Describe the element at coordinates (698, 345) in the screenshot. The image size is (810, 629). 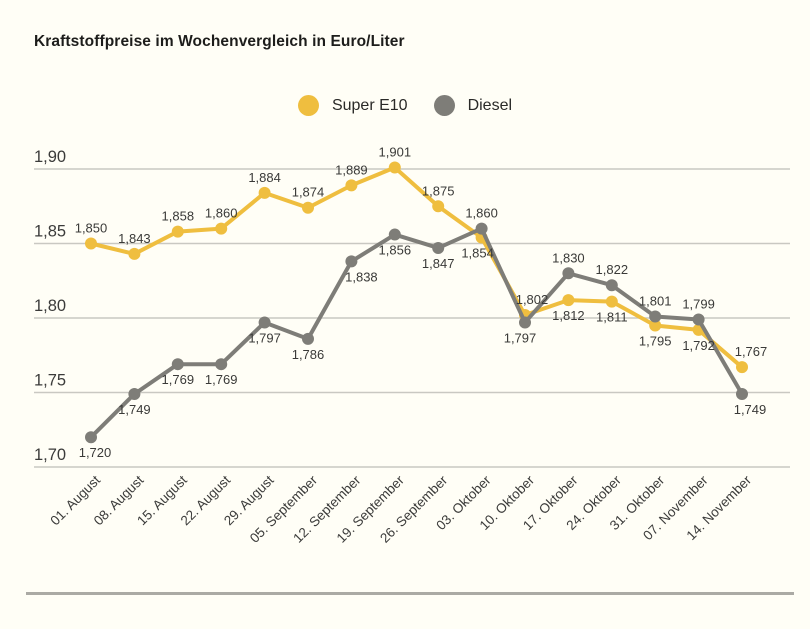
I see `data-label-super-e10: 1,792` at that location.